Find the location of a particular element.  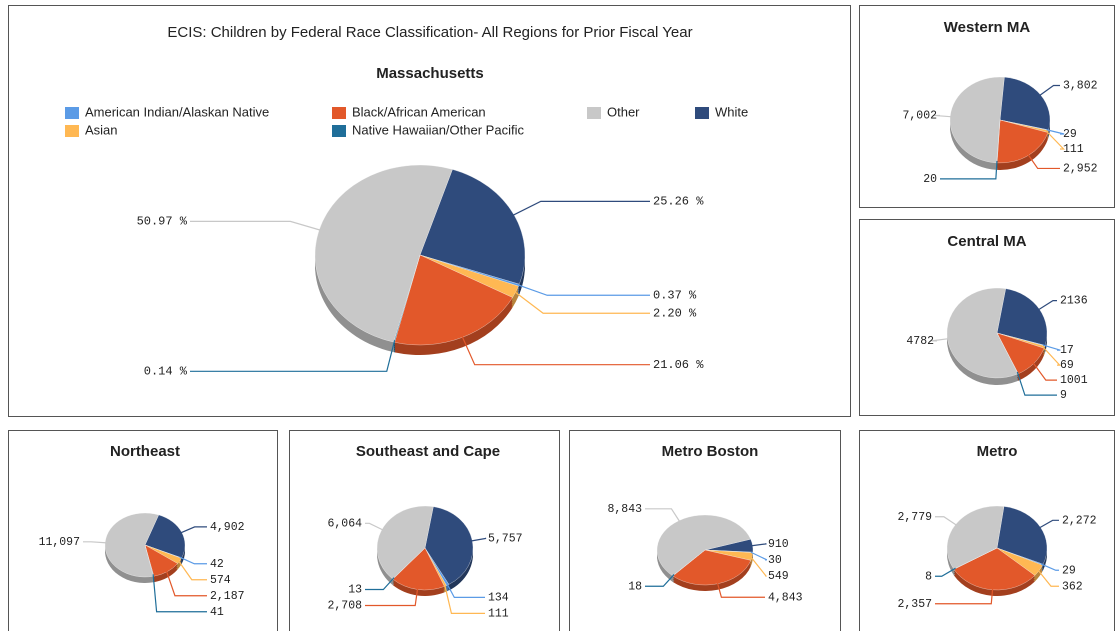

legend-label: Native Hawaiian/Other Pacific is located at coordinates (438, 129).